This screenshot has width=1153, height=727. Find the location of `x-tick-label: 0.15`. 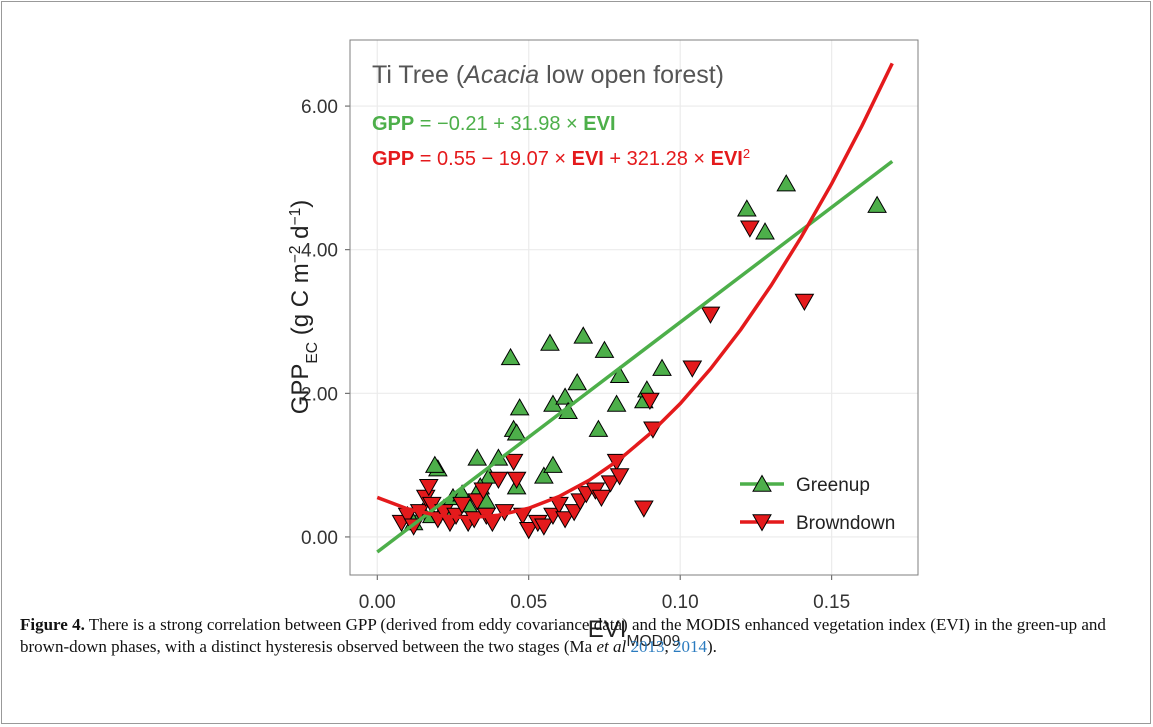

x-tick-label: 0.15 is located at coordinates (831, 602).